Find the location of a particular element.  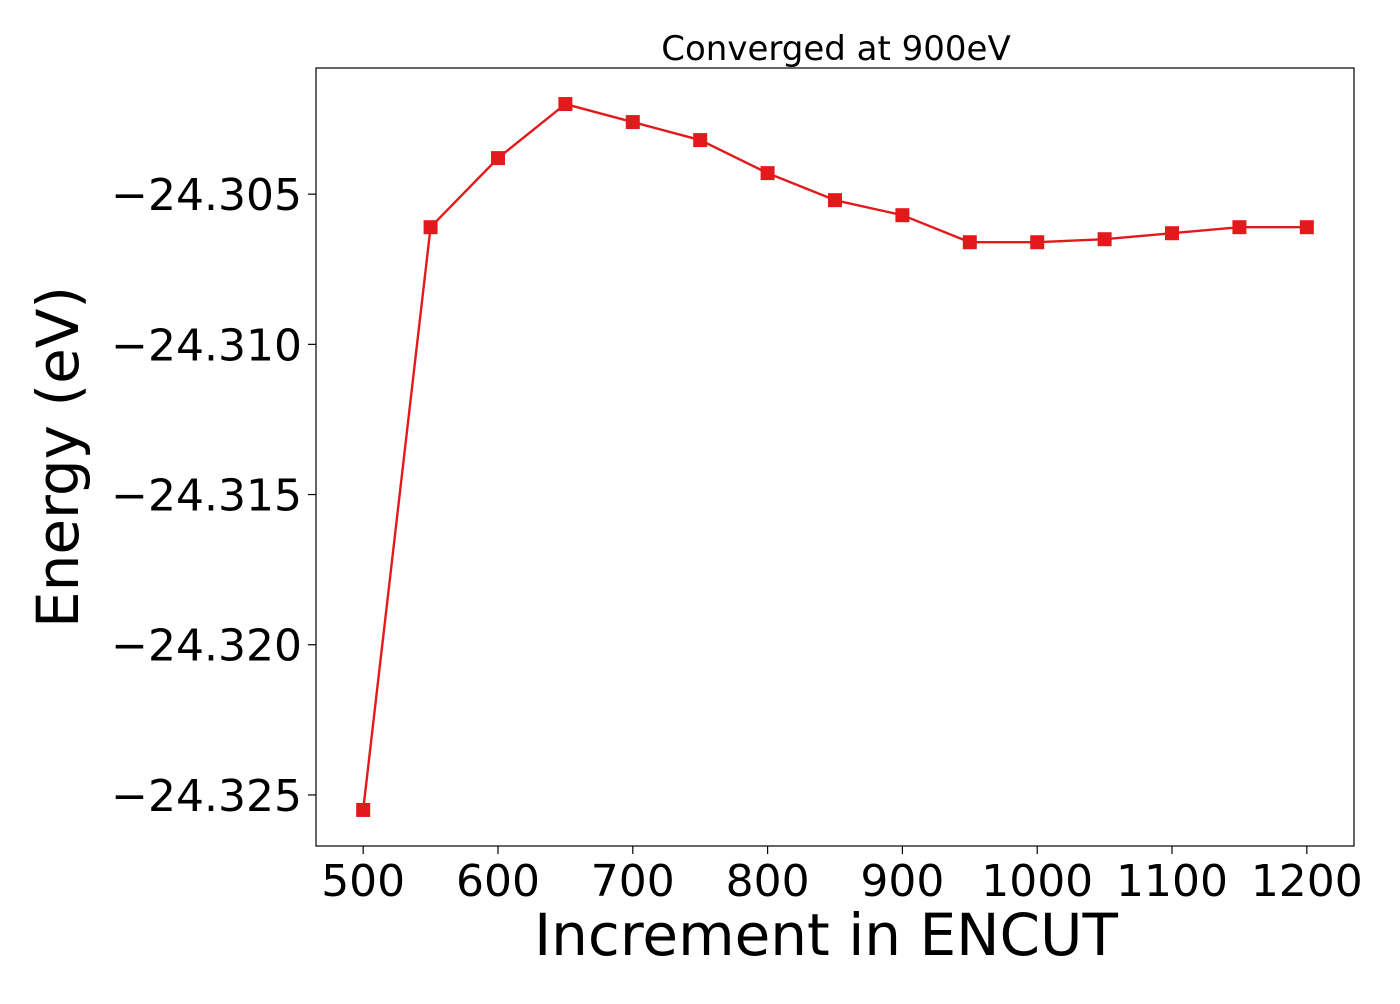

x-tick-label: 900 is located at coordinates (902, 881).